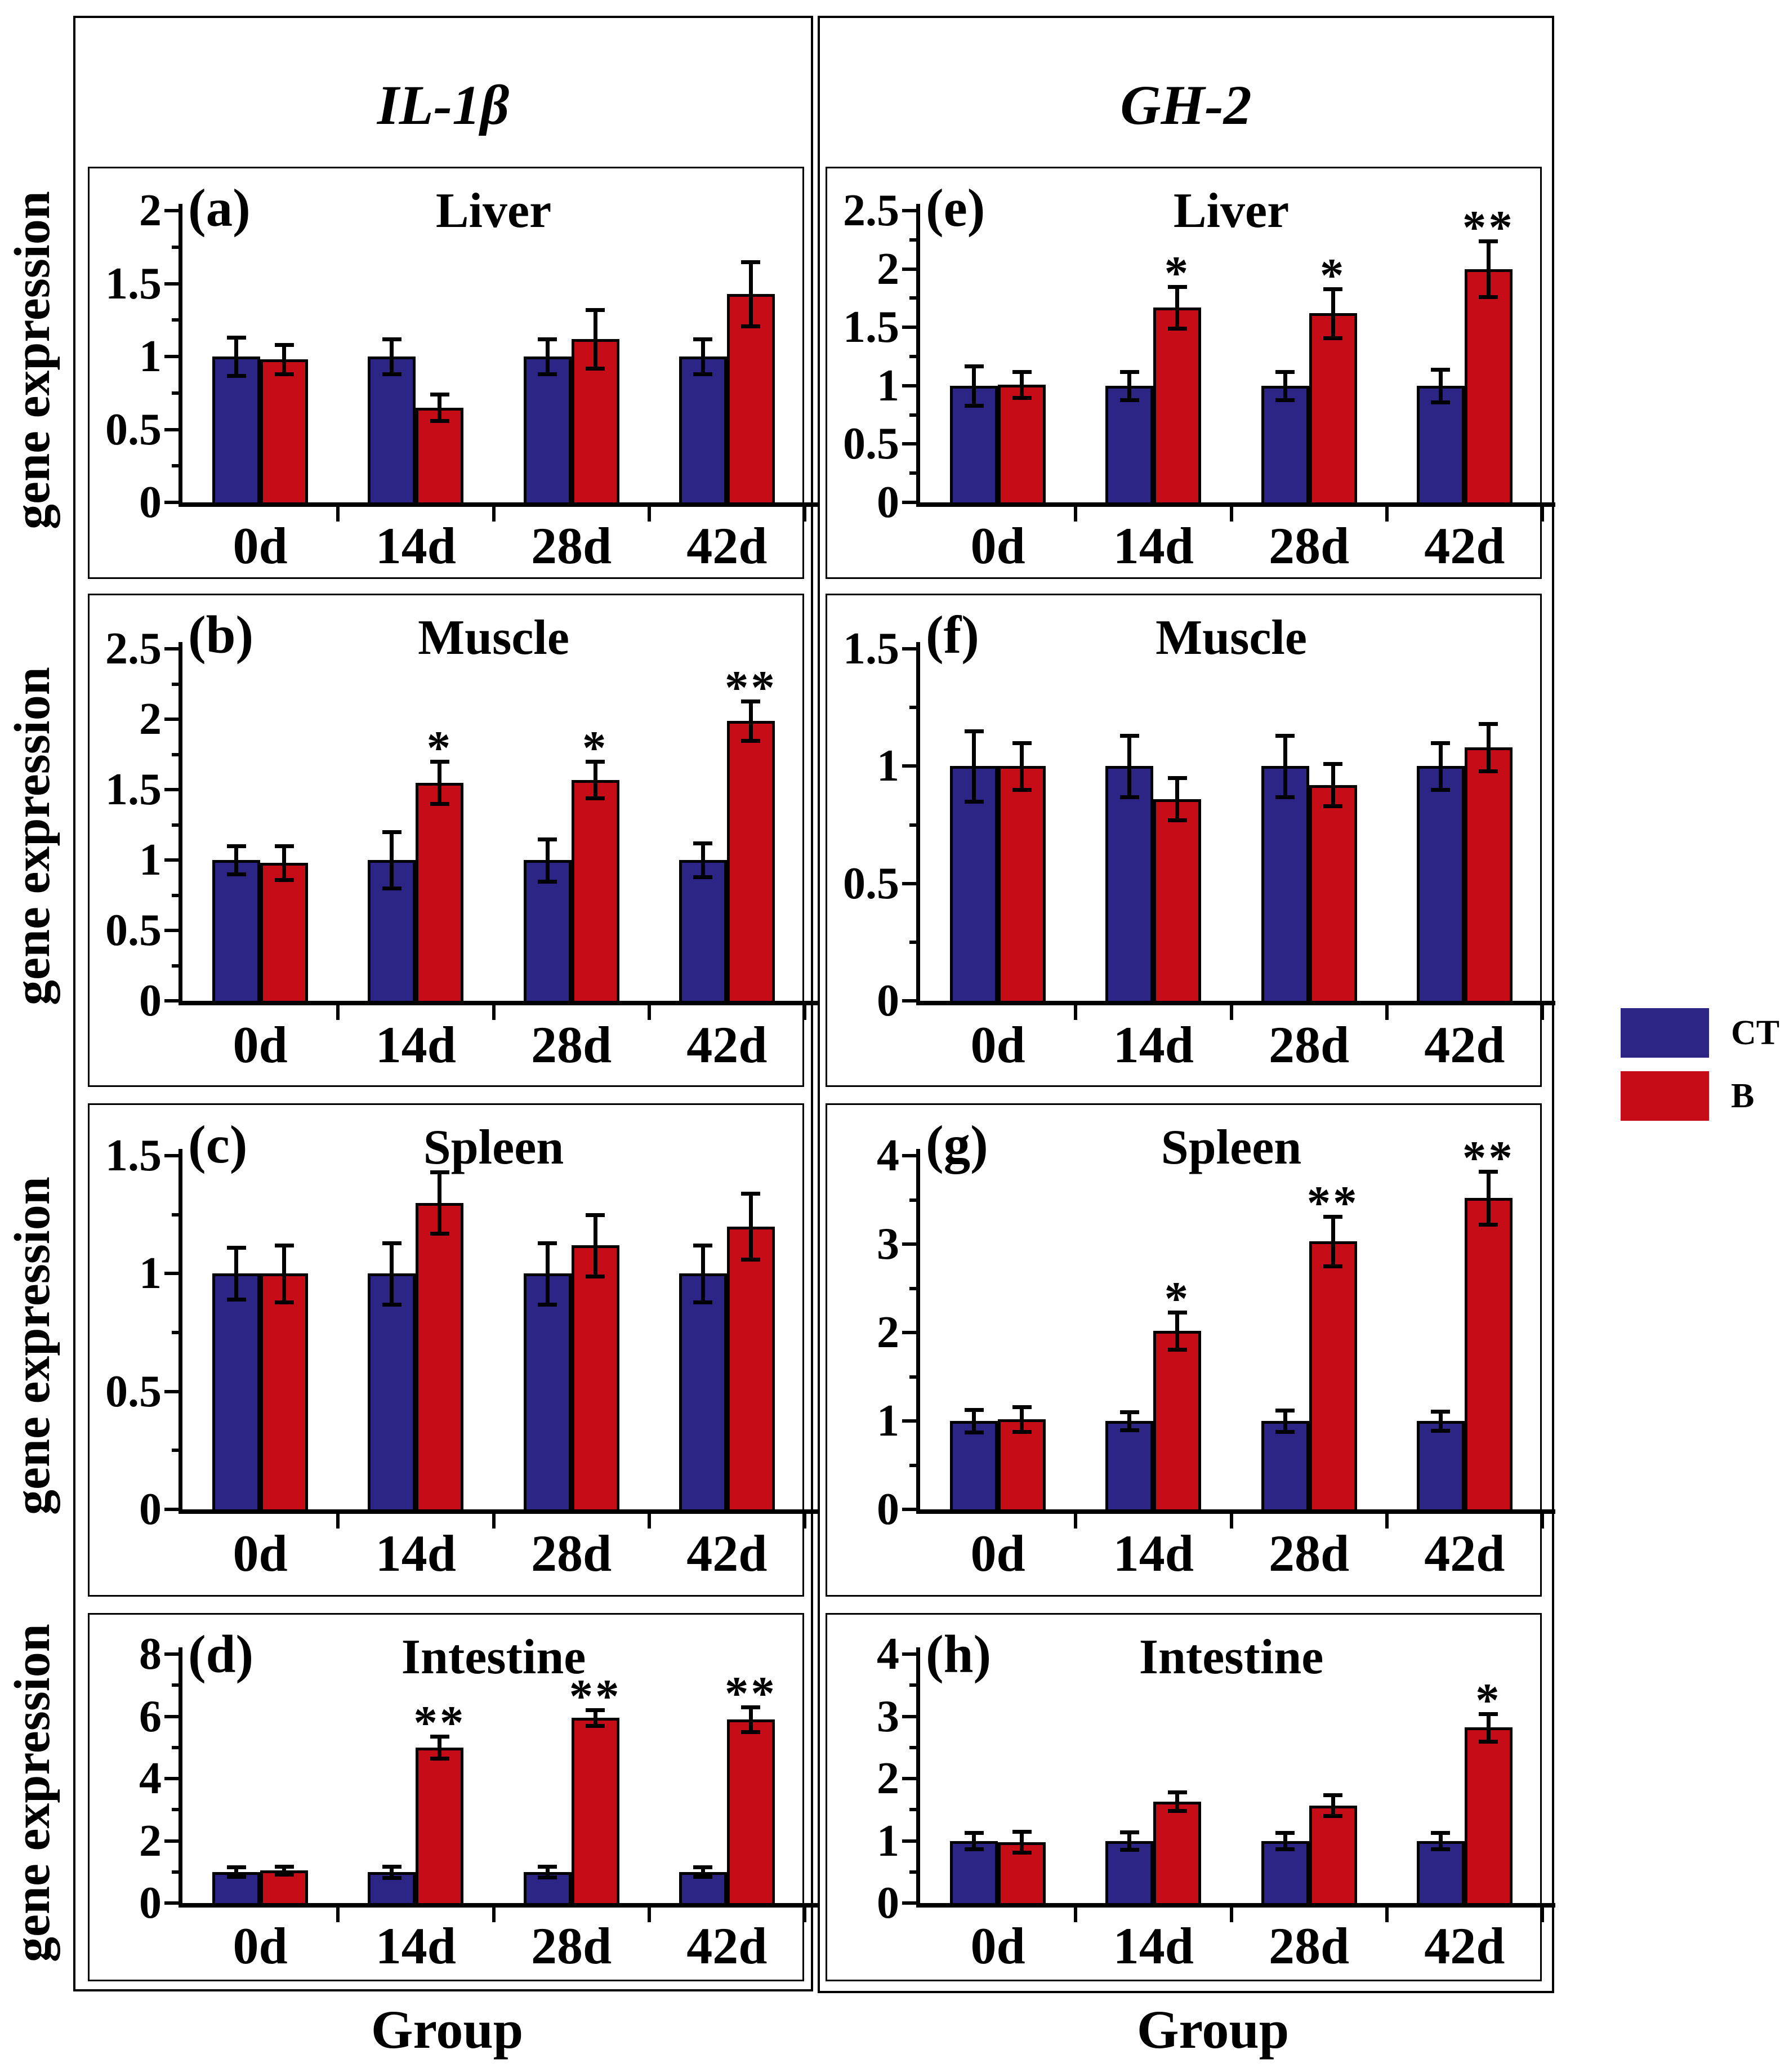  I want to click on panel-letter-a: (a), so click(219, 208).